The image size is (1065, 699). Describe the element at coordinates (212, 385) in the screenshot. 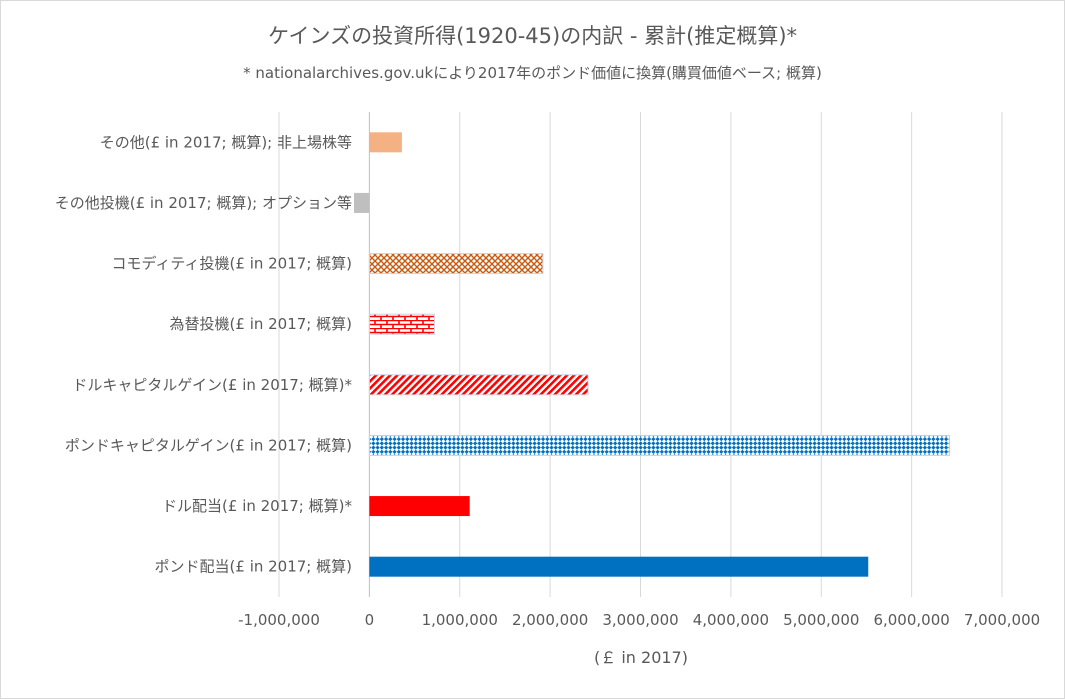

I see `category-label: ドルキャピタルゲイン(£ in 2017; 概算)*` at that location.